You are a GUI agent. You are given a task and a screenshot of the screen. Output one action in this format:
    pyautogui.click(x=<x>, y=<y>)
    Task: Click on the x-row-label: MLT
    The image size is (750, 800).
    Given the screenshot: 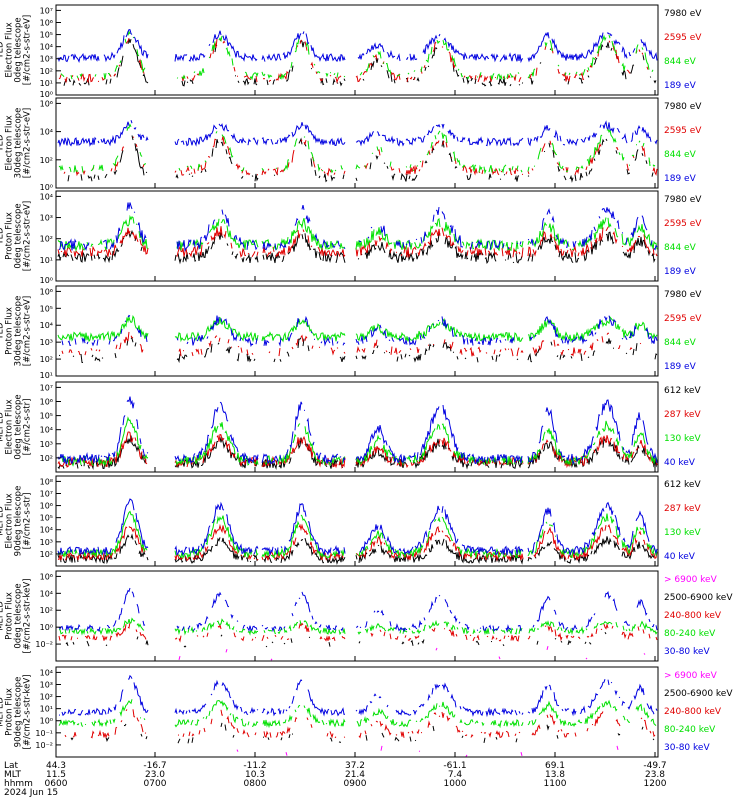 What is the action you would take?
    pyautogui.click(x=13, y=775)
    